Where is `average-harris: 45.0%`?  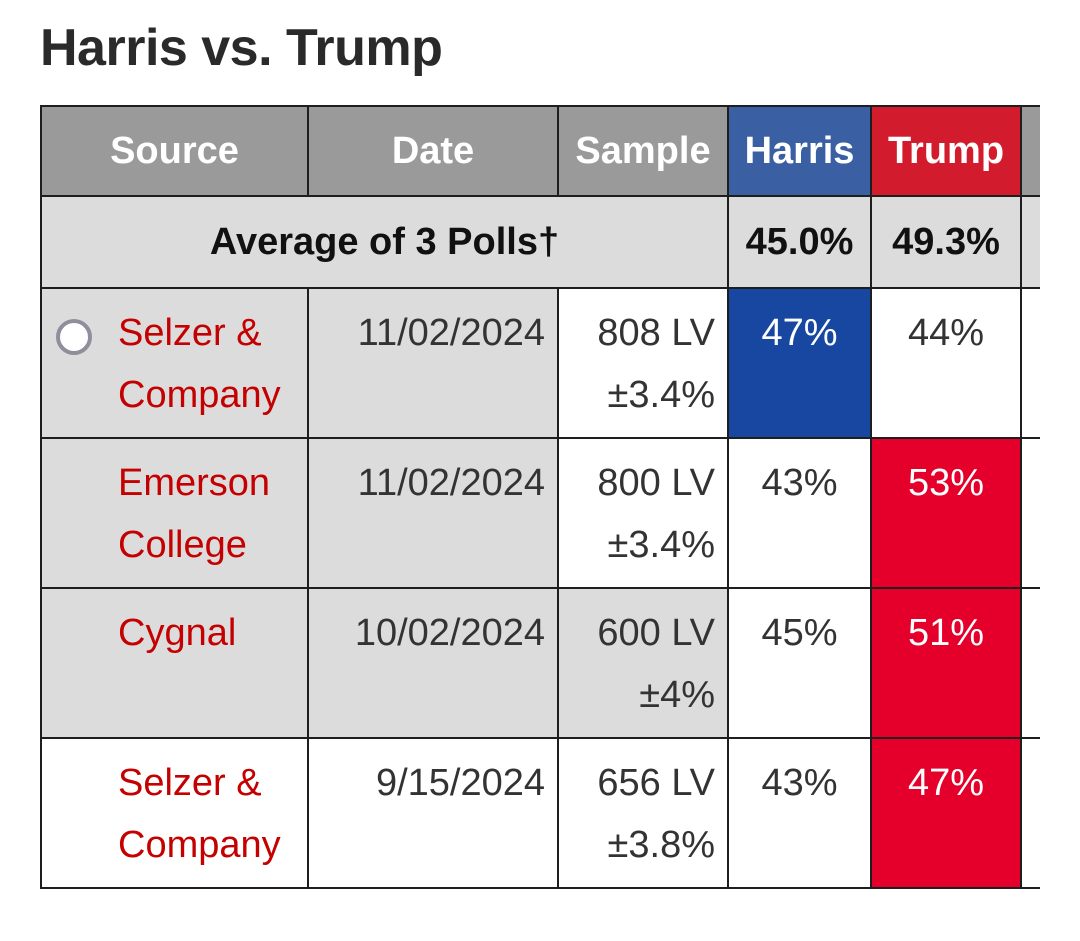 average-harris: 45.0% is located at coordinates (799, 242).